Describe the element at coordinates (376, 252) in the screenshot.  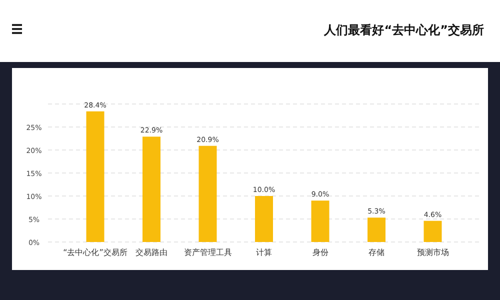
I see `x-tick-label: 存储` at that location.